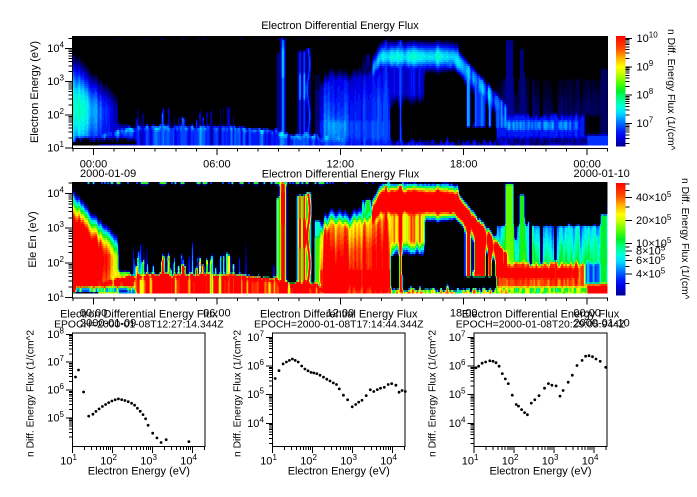  I want to click on svg-text: 10¹⁰, so click(648, 37).